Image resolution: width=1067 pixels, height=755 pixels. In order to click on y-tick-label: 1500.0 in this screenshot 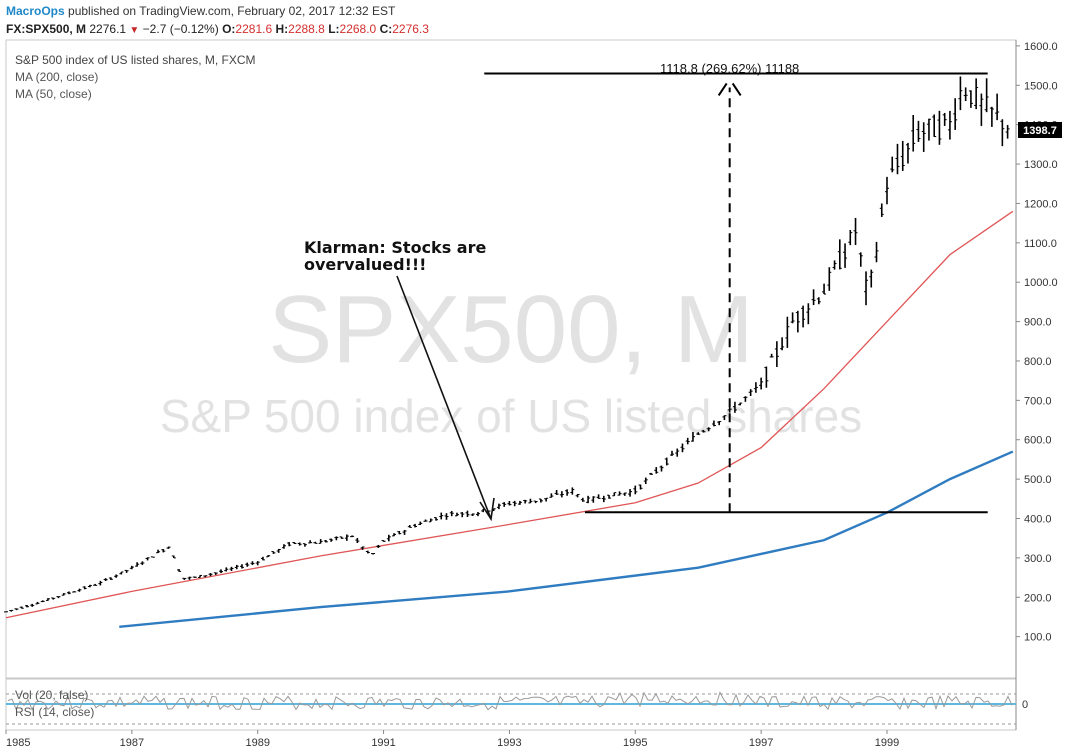, I will do `click(1041, 86)`.